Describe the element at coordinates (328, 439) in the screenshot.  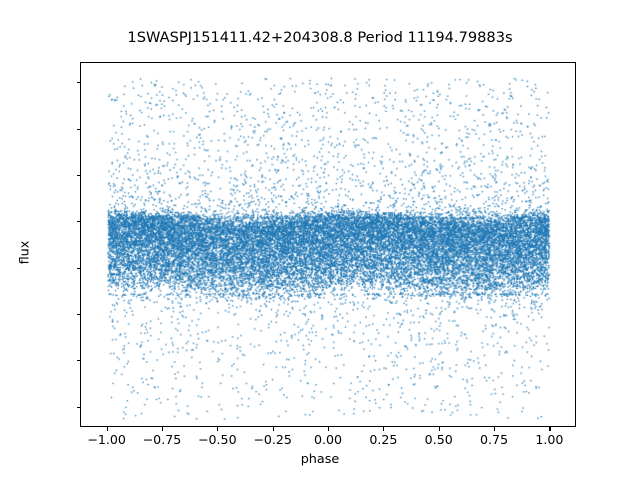
I see `x-tick-label: 0.00` at that location.